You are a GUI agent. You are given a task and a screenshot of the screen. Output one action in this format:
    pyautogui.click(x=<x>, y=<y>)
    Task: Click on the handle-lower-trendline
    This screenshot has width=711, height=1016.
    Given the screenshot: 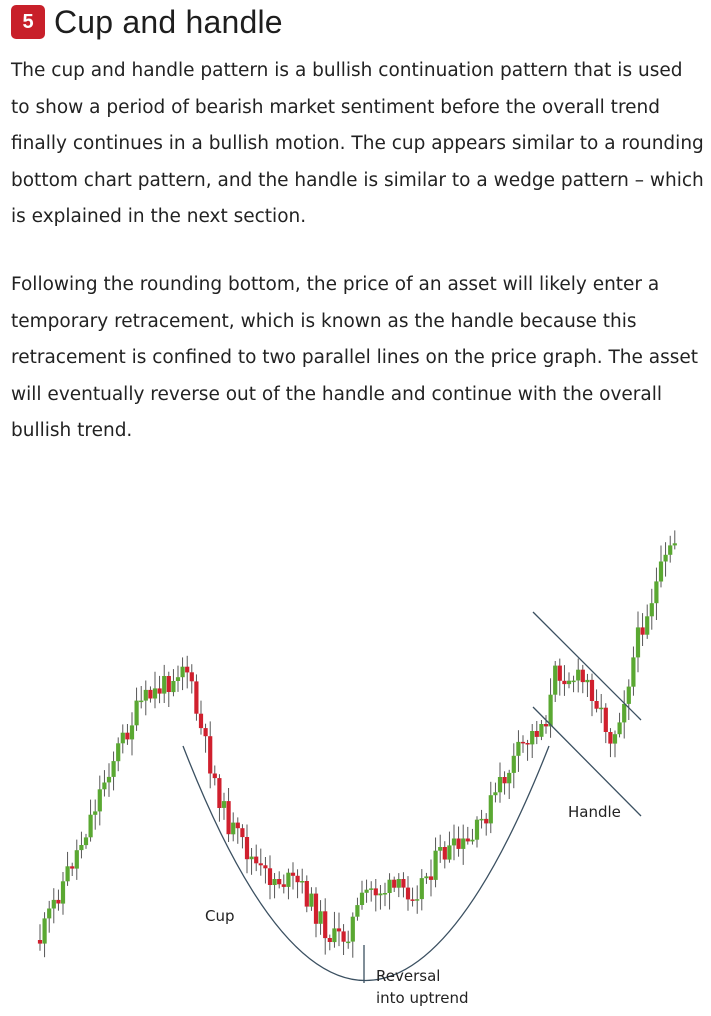 What is the action you would take?
    pyautogui.click(x=587, y=761)
    